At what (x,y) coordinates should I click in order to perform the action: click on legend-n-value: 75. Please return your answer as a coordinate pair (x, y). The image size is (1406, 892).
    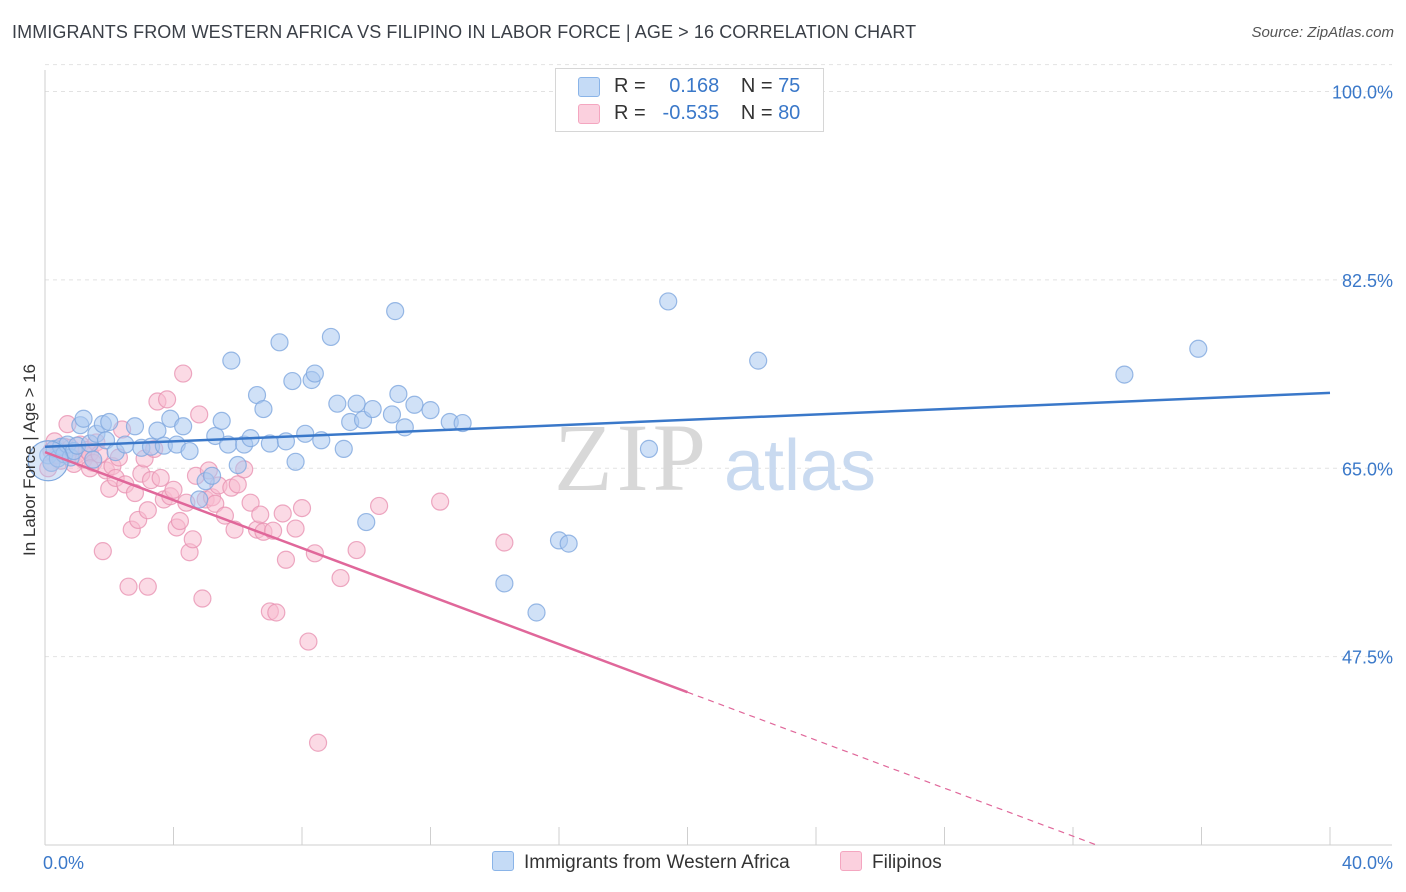
    Looking at the image, I should click on (789, 86).